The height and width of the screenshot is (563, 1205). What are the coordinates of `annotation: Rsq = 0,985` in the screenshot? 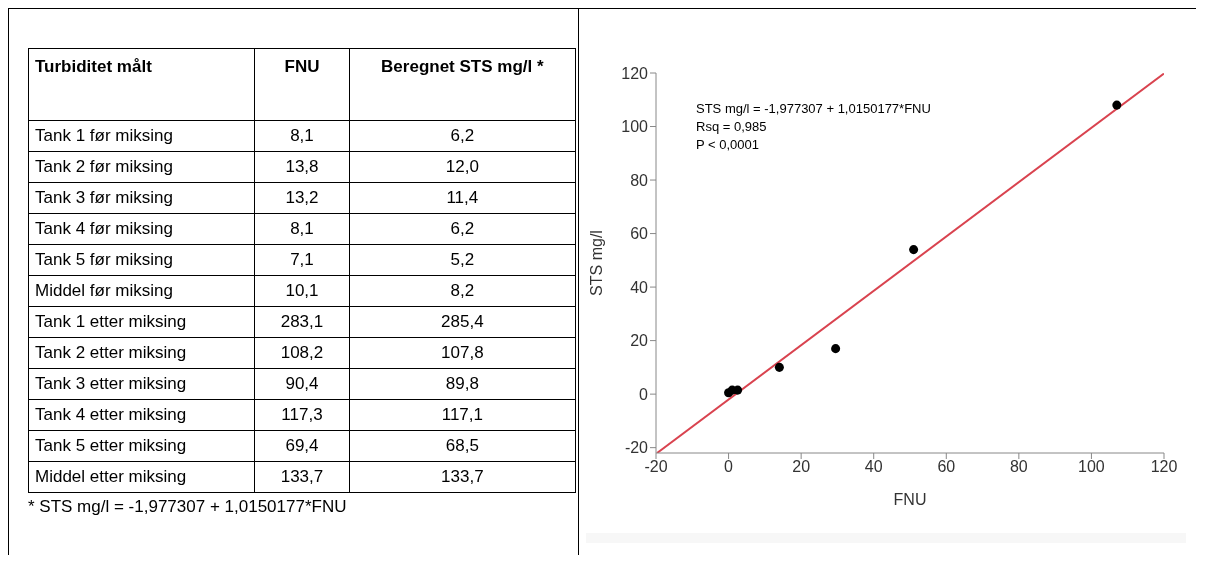 It's located at (731, 126).